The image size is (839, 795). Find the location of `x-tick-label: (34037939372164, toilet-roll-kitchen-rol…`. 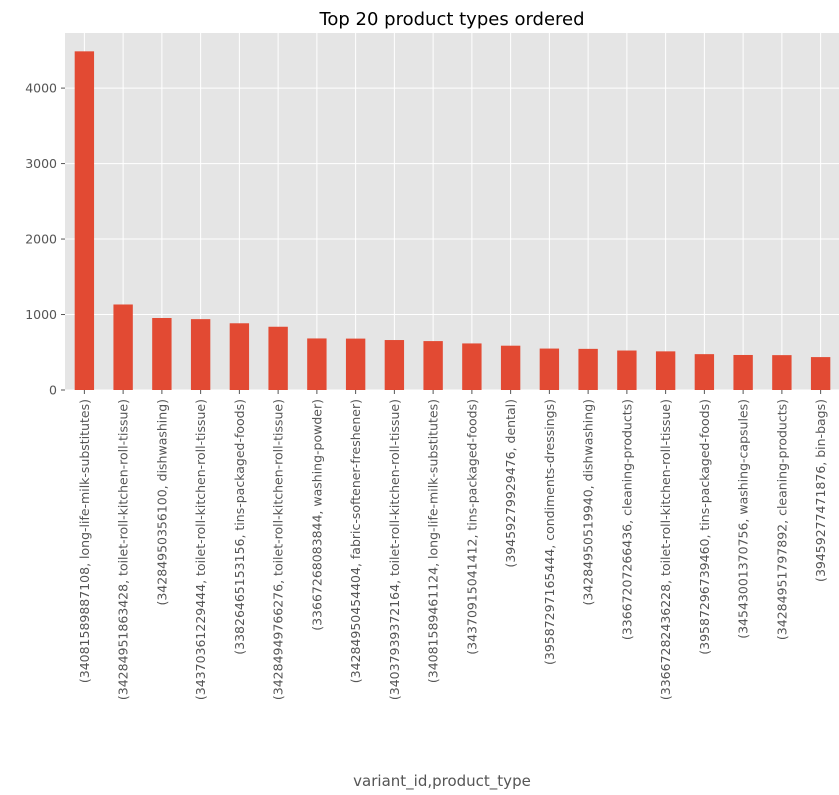

x-tick-label: (34037939372164, toilet-roll-kitchen-rol… is located at coordinates (394, 549).